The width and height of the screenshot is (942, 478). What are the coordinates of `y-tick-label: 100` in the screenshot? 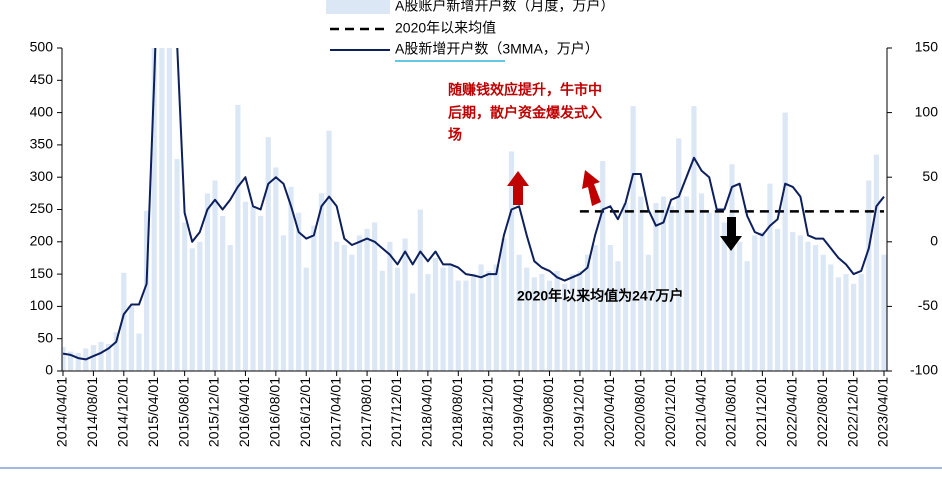 It's located at (42, 305).